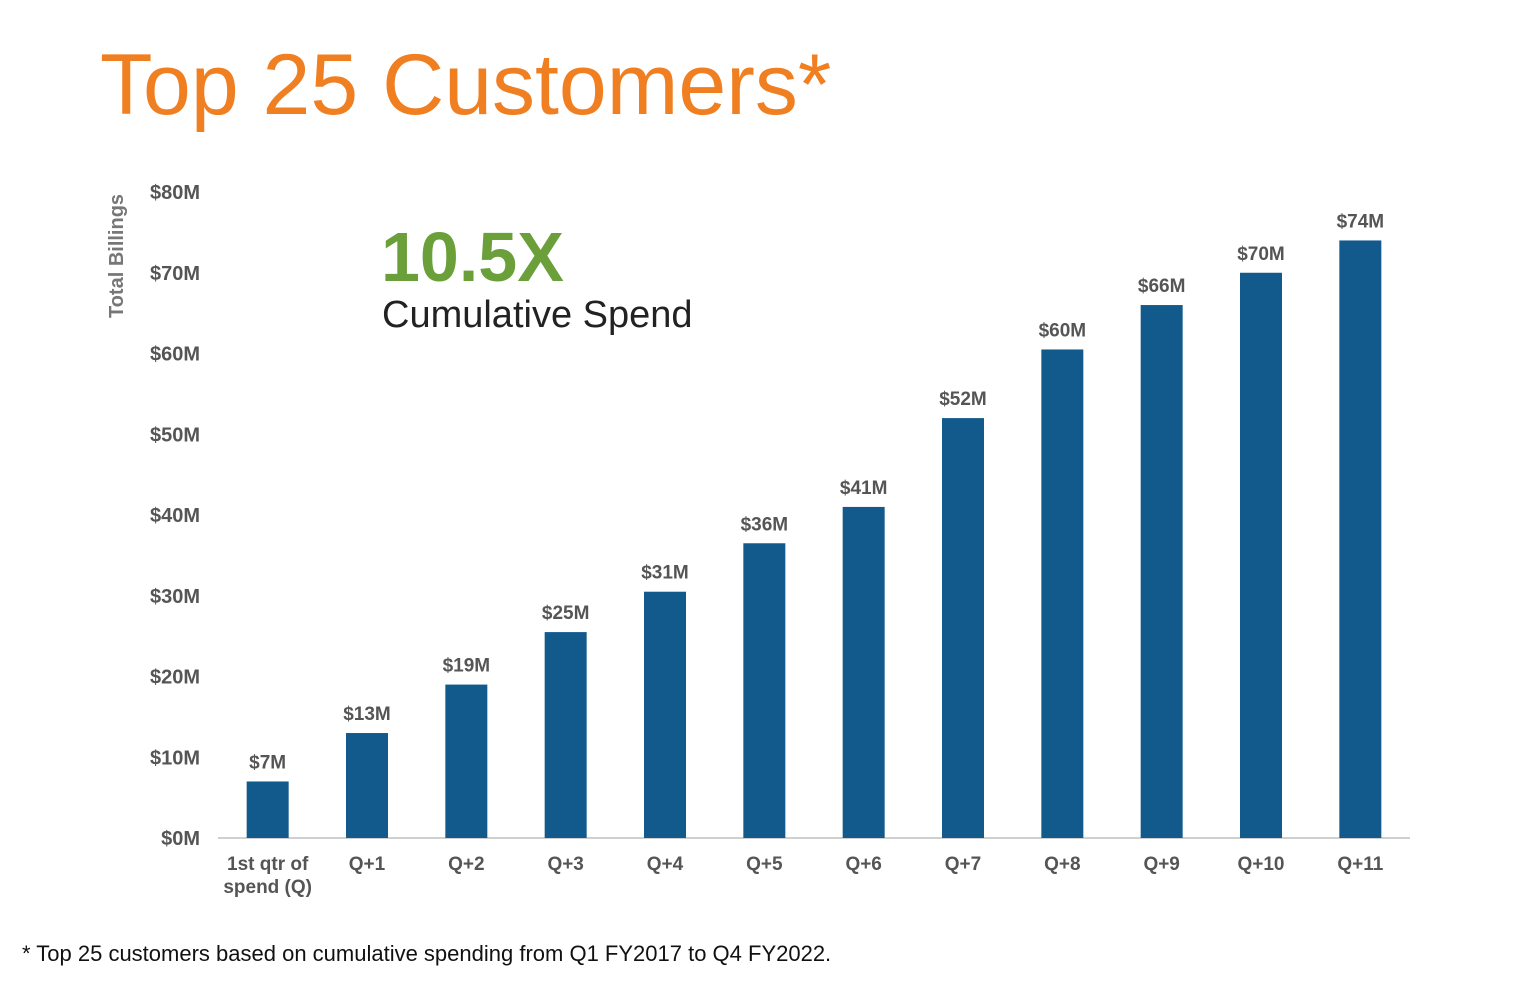 The height and width of the screenshot is (992, 1540). I want to click on data-label: $70M, so click(1261, 254).